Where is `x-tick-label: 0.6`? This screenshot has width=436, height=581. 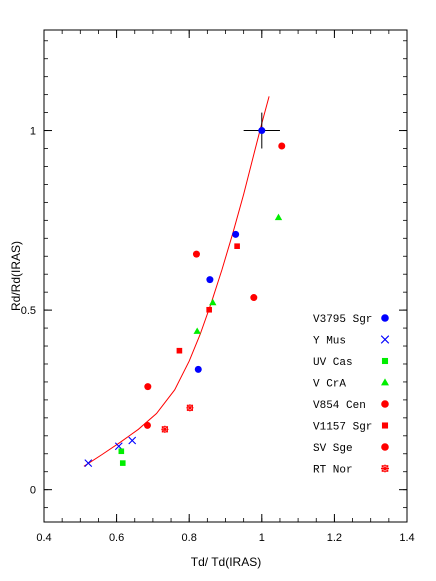 x-tick-label: 0.6 is located at coordinates (116, 538).